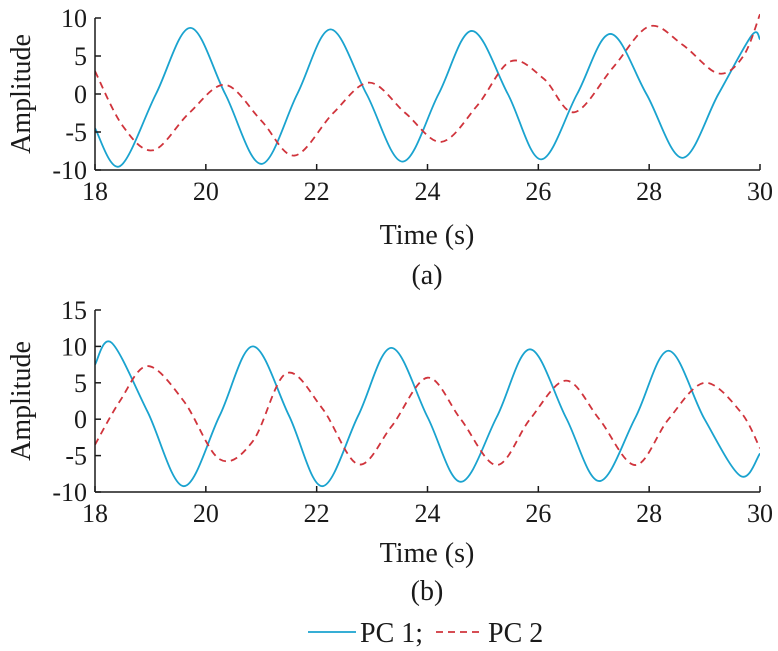 The height and width of the screenshot is (651, 778). I want to click on x-tick-label-a: 24, so click(428, 191).